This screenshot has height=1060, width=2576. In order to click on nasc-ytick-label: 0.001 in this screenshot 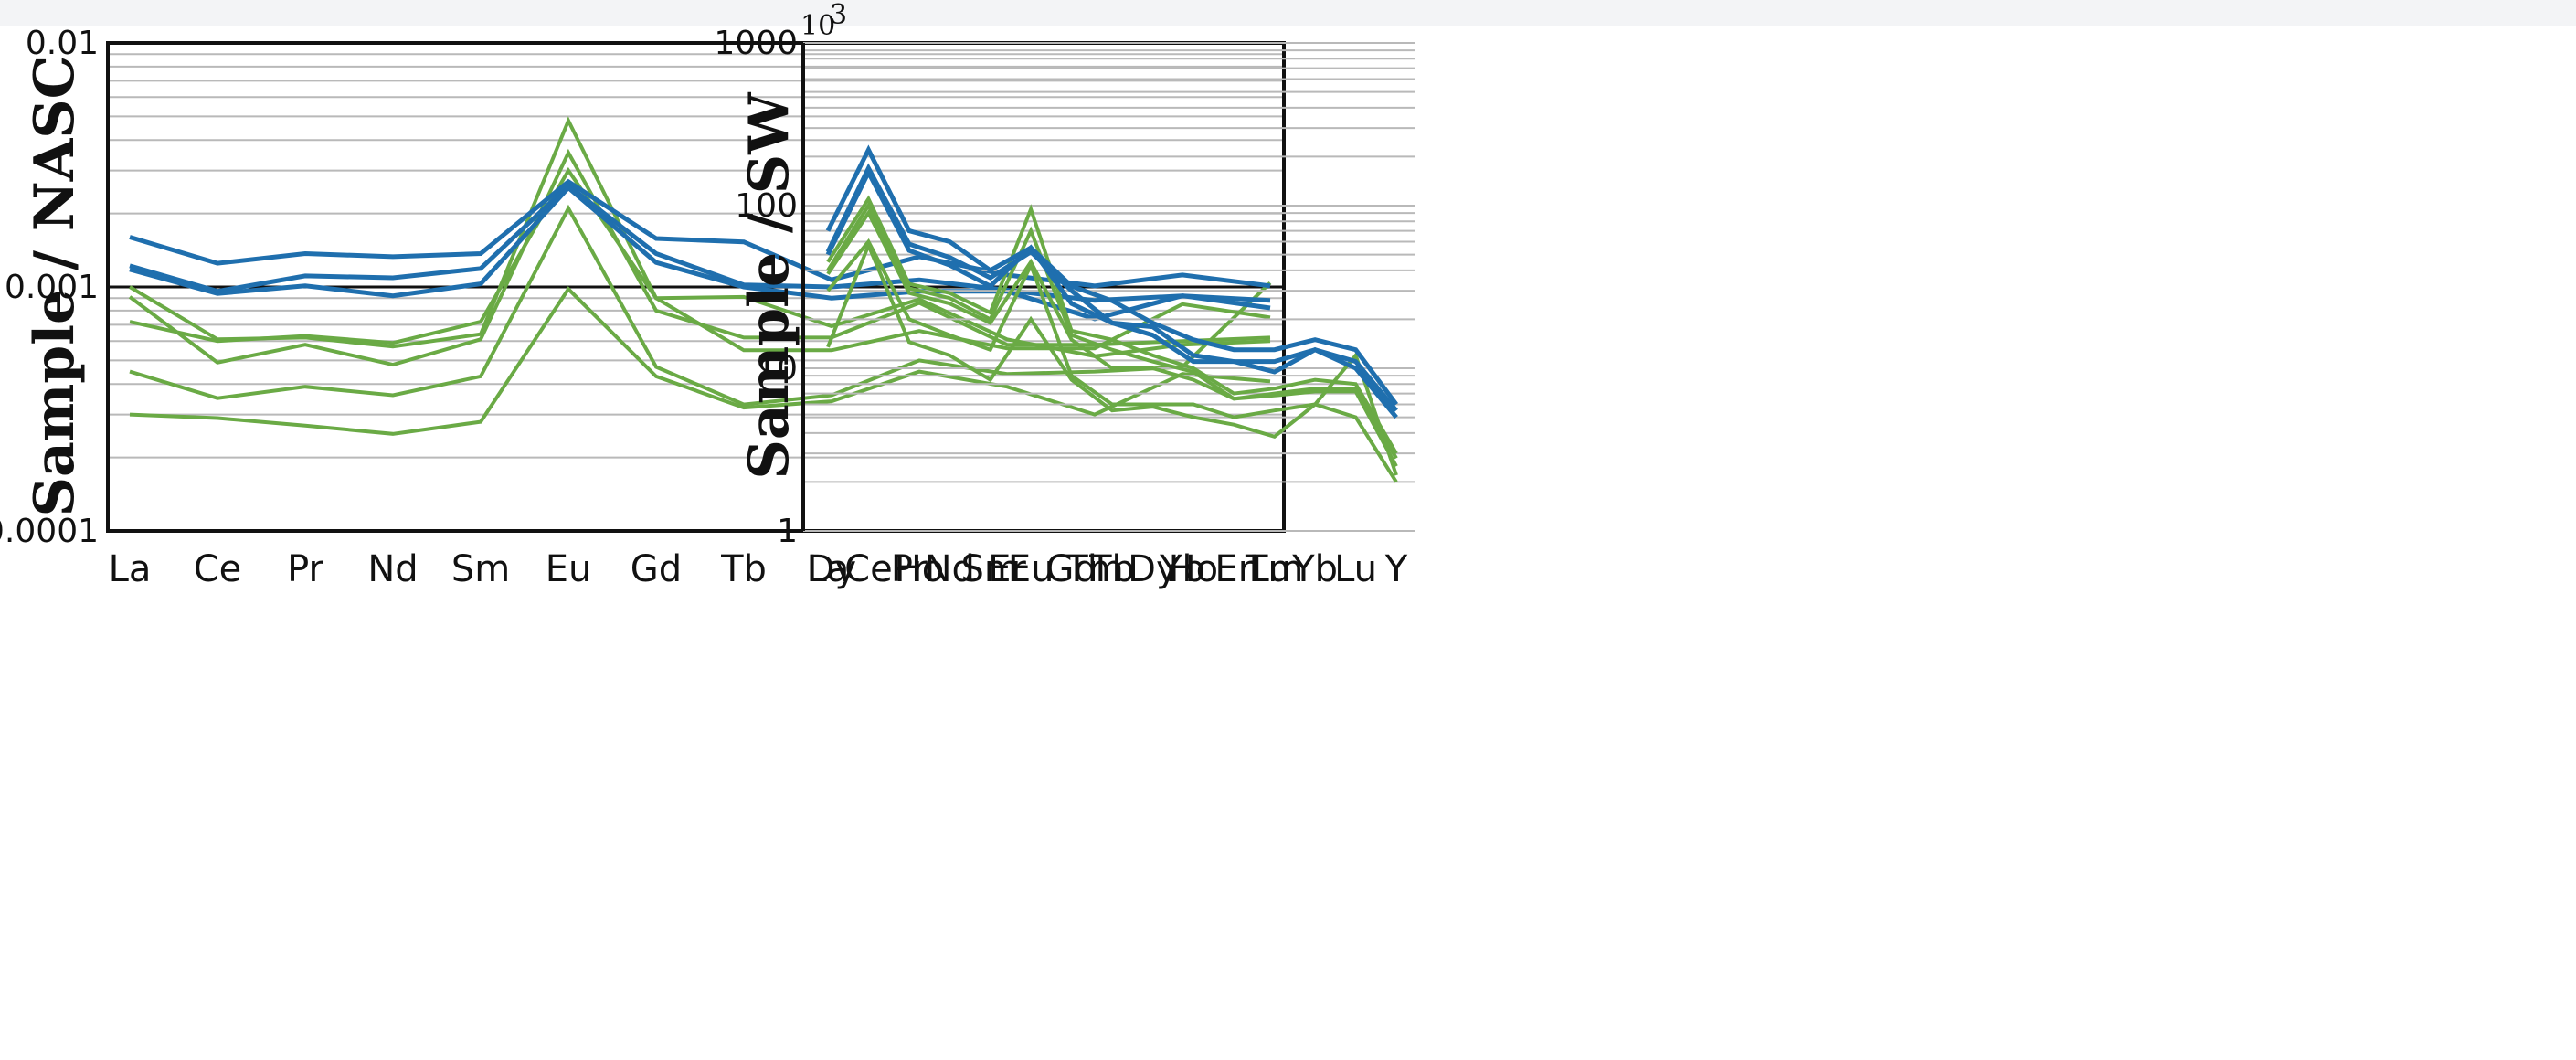, I will do `click(52, 287)`.